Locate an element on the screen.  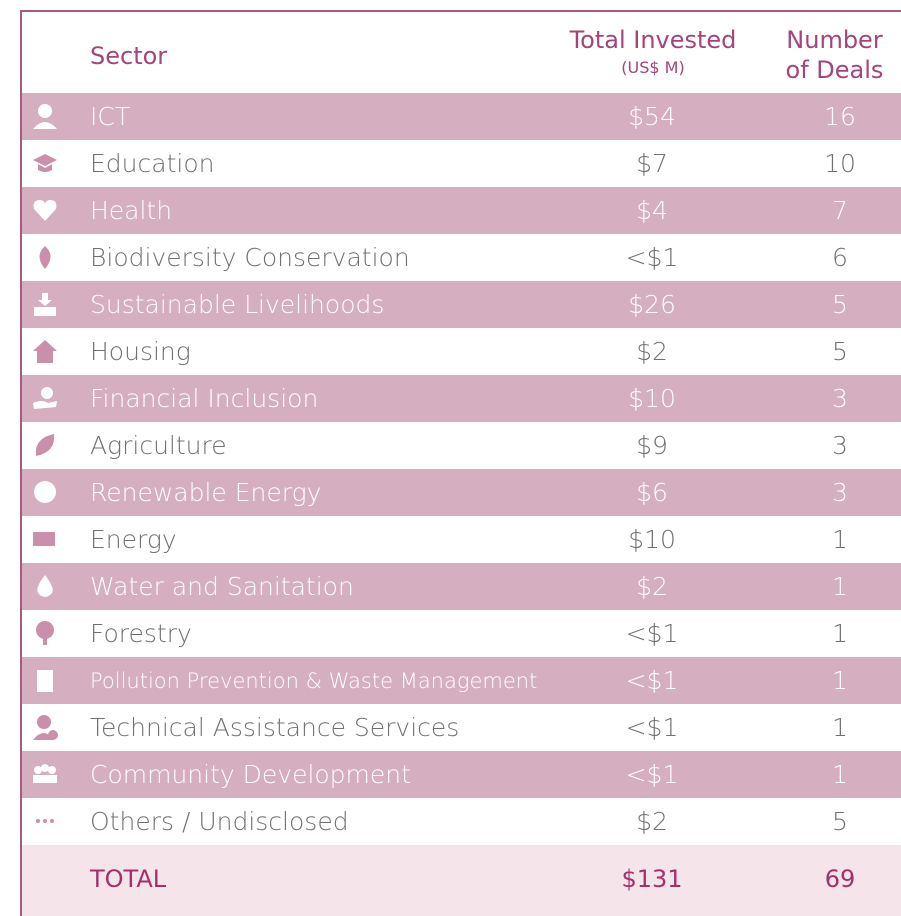
sector-name: Forestry is located at coordinates (141, 633).